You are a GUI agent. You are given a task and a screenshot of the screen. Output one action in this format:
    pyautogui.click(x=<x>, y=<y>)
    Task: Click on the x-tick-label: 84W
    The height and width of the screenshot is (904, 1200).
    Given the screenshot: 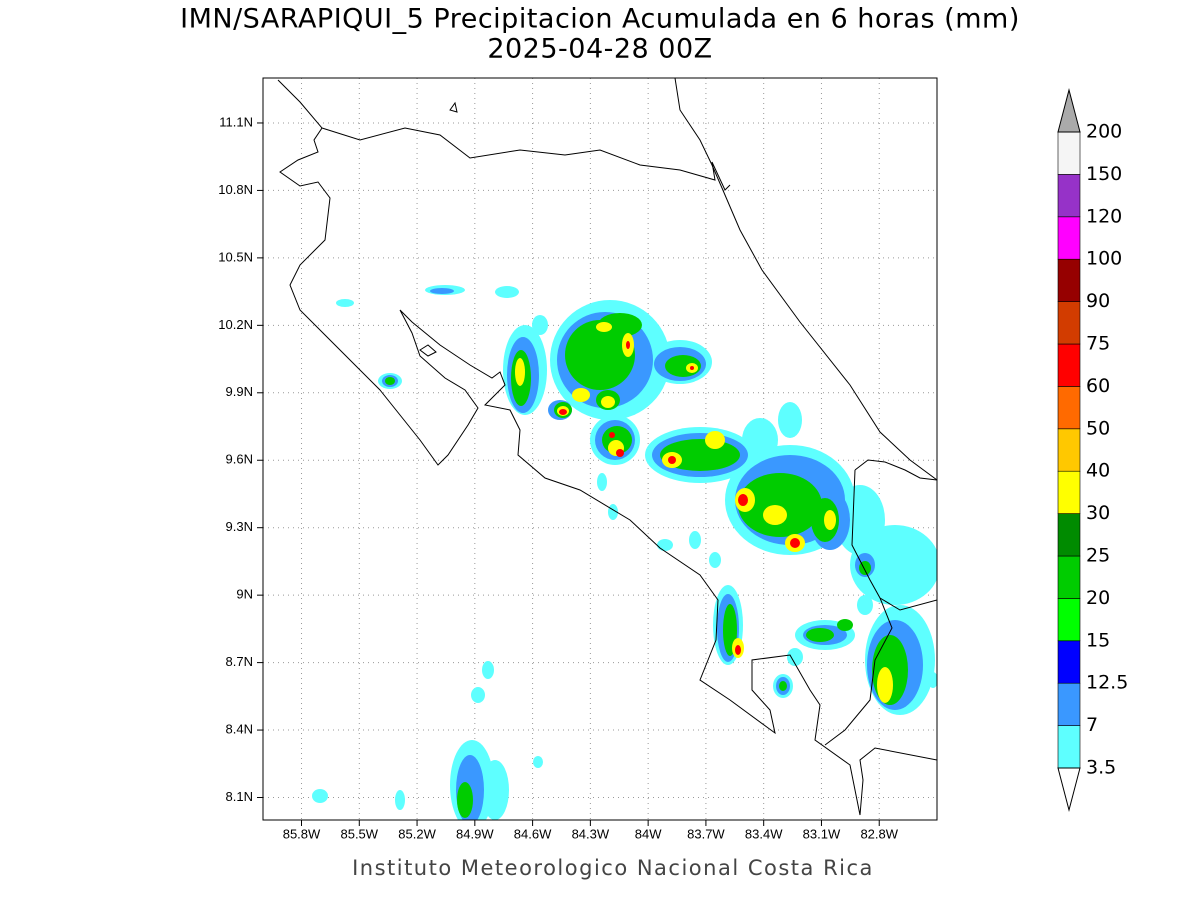 What is the action you would take?
    pyautogui.click(x=648, y=833)
    